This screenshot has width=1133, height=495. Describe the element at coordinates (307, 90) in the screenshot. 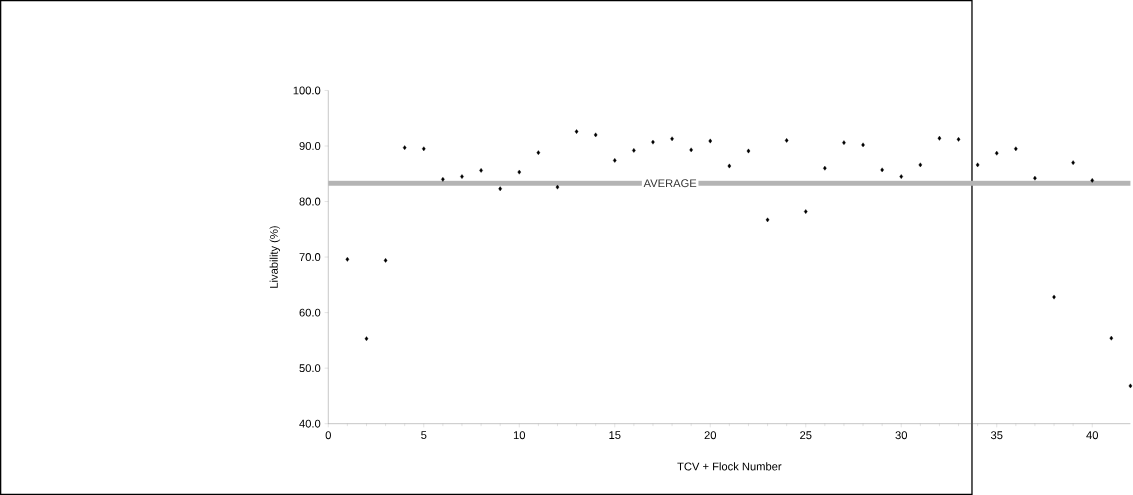

I see `y-tick-label: 100.0` at that location.